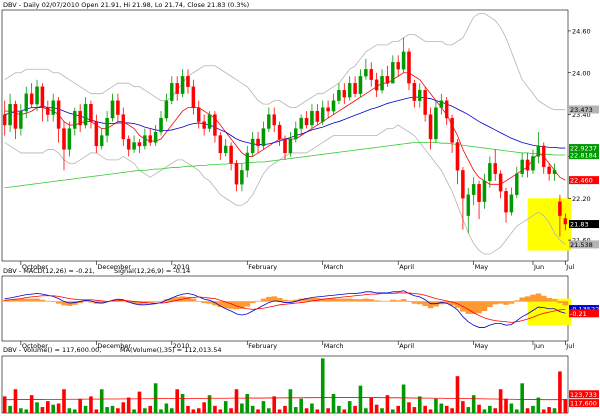 The image size is (600, 416). I want to click on macd-x-tick-label: December, so click(114, 346).